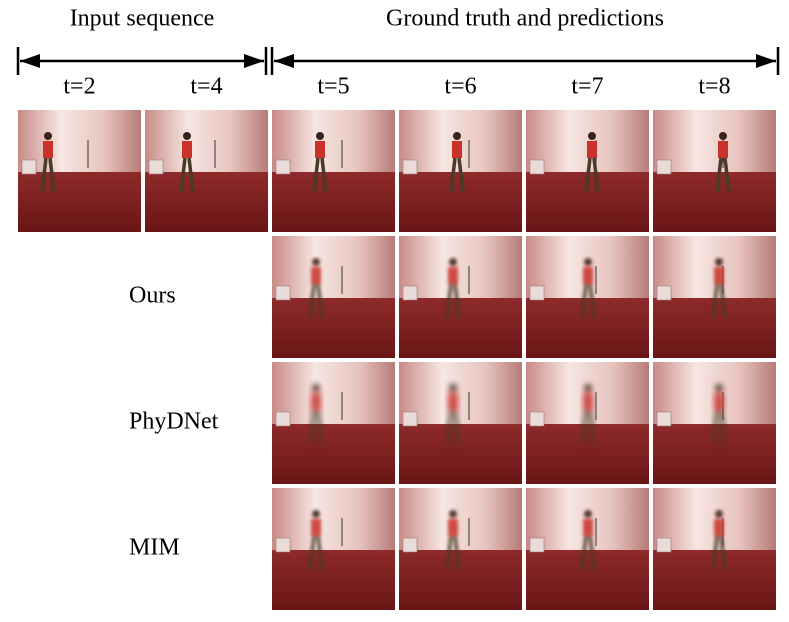 The width and height of the screenshot is (789, 622). What do you see at coordinates (525, 19) in the screenshot?
I see `output-label: Ground truth and predictions` at bounding box center [525, 19].